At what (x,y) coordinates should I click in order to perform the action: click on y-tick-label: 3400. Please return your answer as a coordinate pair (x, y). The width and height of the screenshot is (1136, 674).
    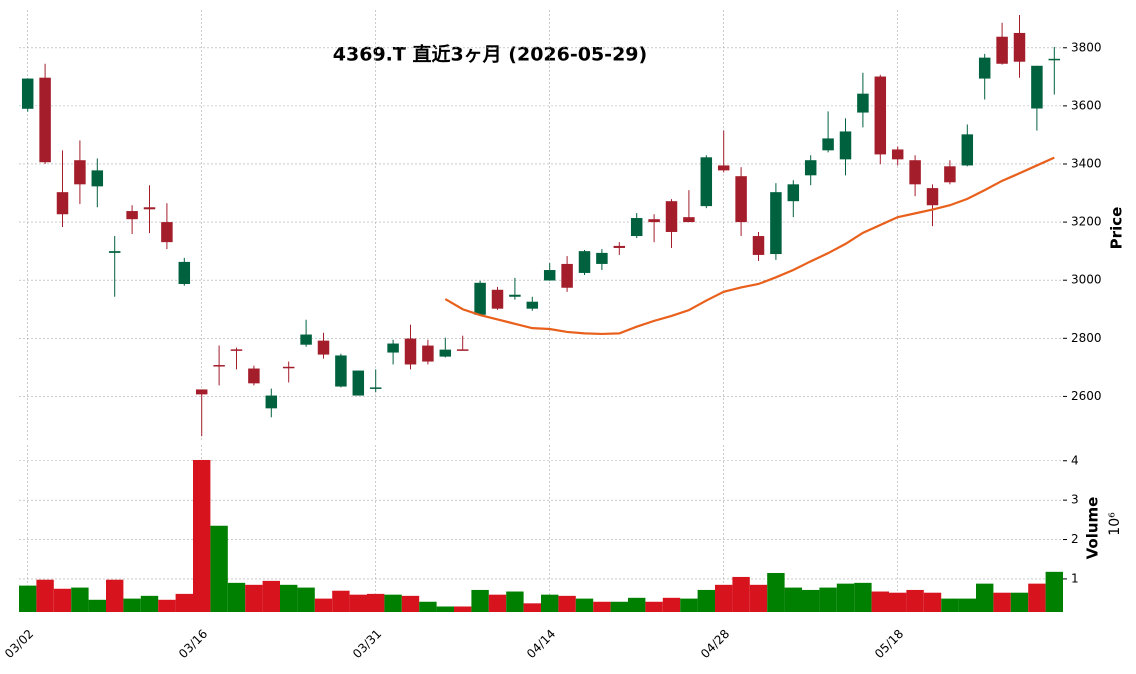
    Looking at the image, I should click on (1086, 163).